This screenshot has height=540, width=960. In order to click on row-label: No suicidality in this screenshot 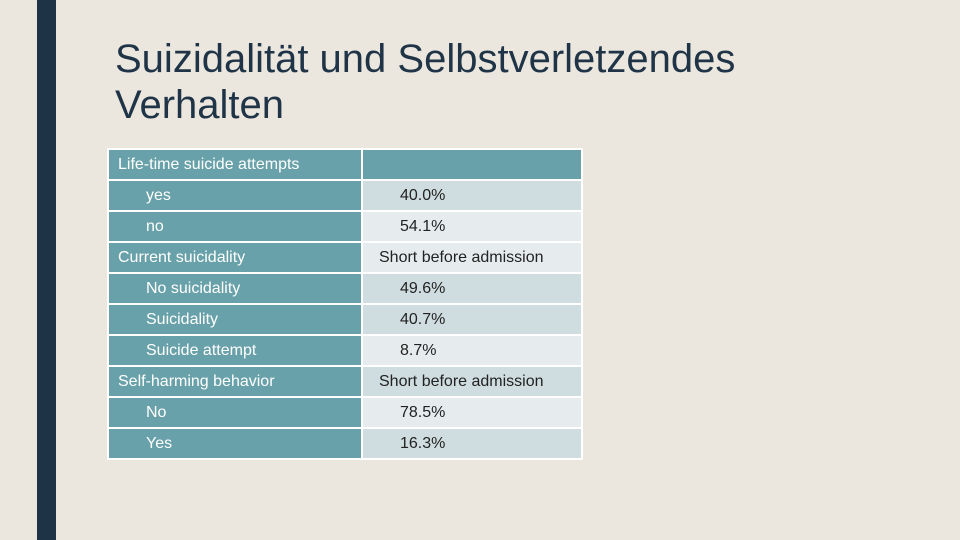, I will do `click(193, 288)`.